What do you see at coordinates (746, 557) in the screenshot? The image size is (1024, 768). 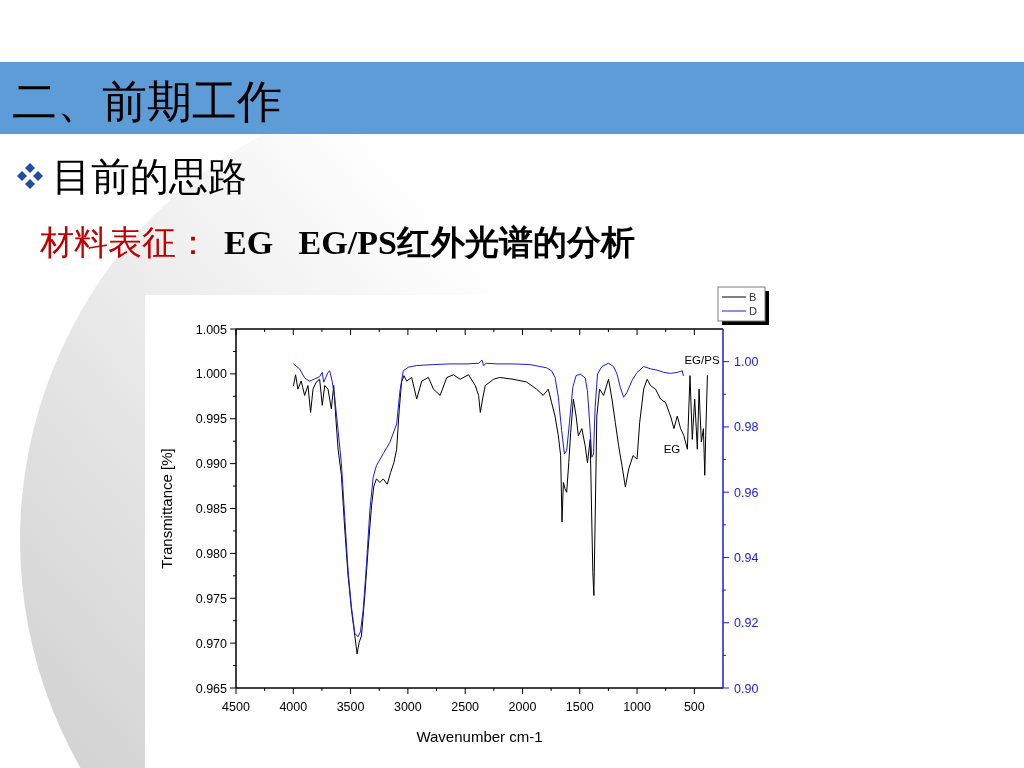 I see `y2-tick-label: 0.94` at bounding box center [746, 557].